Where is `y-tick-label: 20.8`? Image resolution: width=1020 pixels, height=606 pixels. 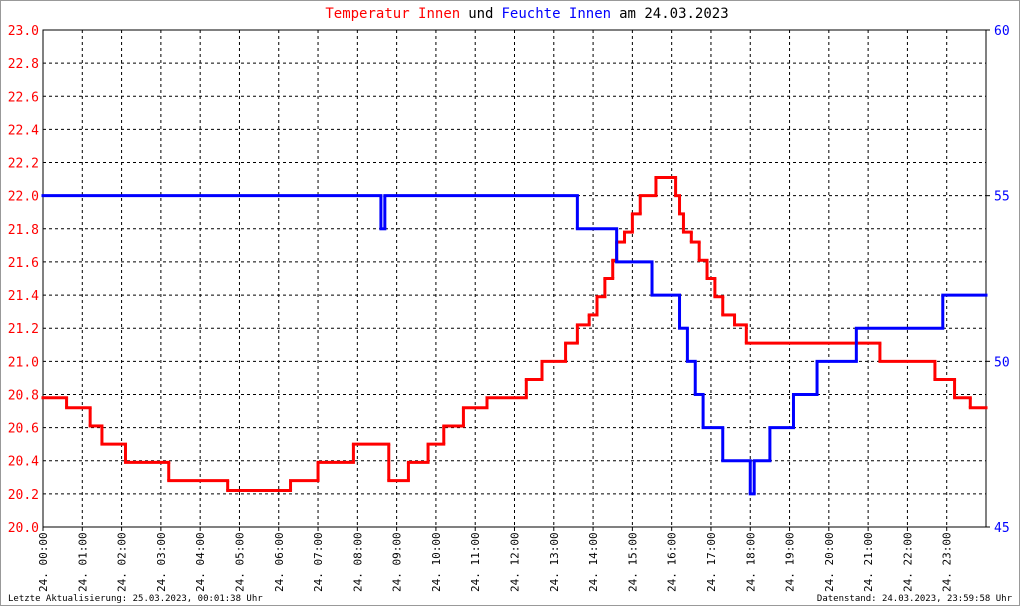 y-tick-label: 20.8 is located at coordinates (23, 395).